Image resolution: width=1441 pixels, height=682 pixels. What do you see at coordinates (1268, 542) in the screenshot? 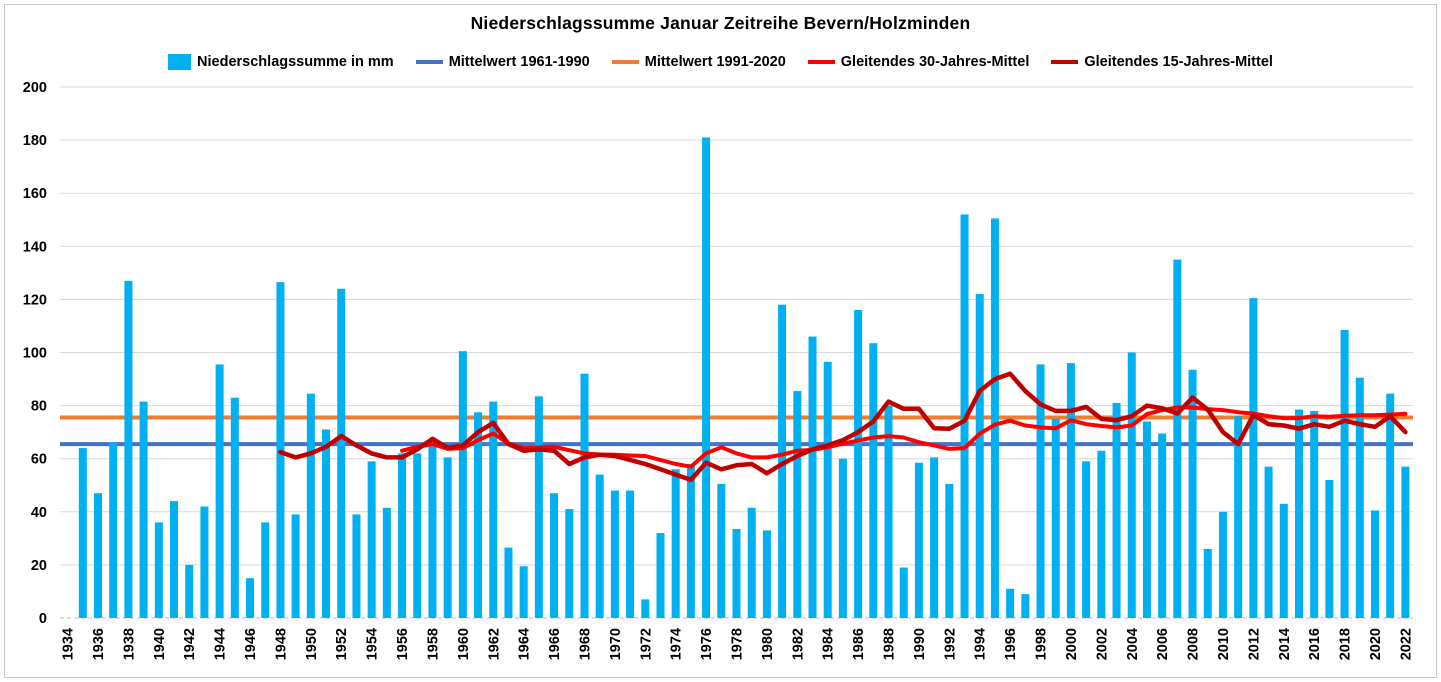
I see `bar-2013` at bounding box center [1268, 542].